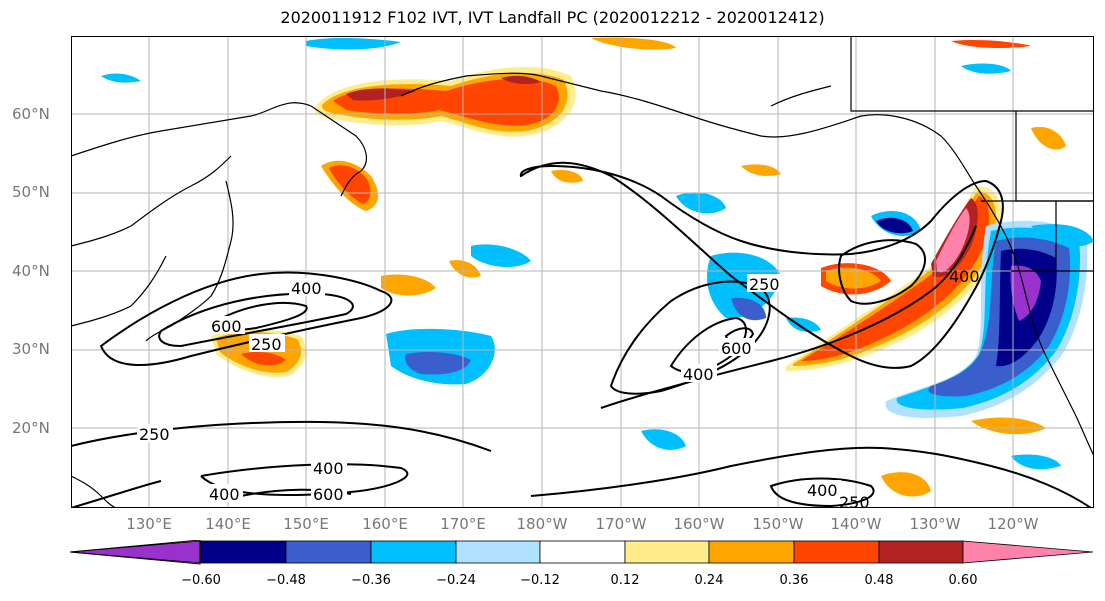  Describe the element at coordinates (228, 524) in the screenshot. I see `lon-label-140e: 140°E` at that location.